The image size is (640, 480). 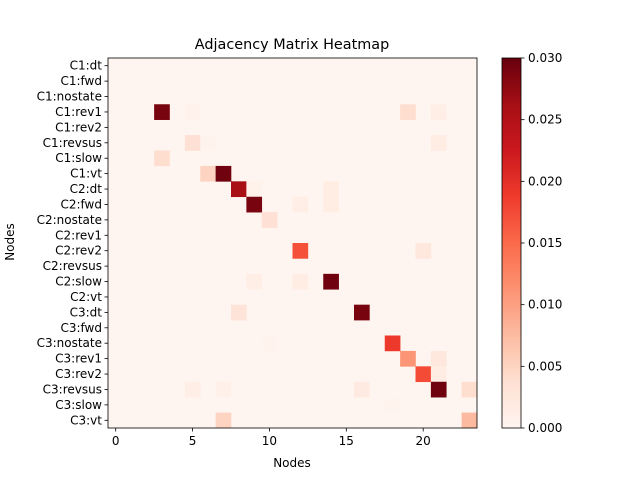 What do you see at coordinates (72, 266) in the screenshot?
I see `y-tick-label: C2:revsus` at bounding box center [72, 266].